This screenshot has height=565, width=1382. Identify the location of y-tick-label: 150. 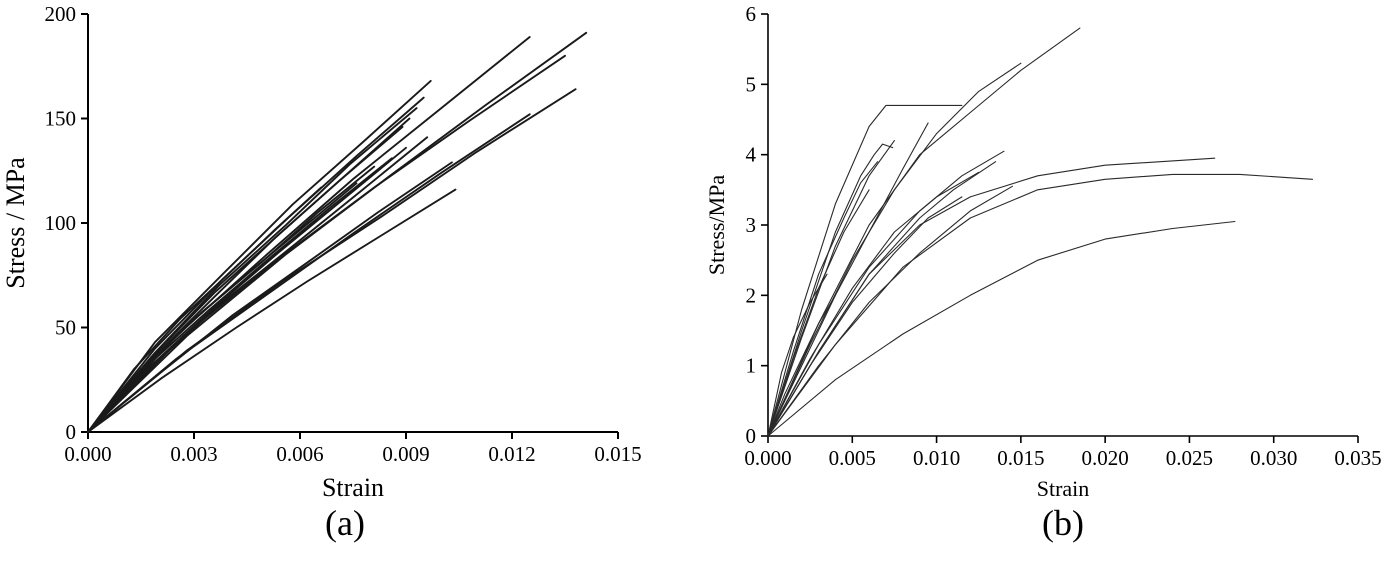
(61, 119).